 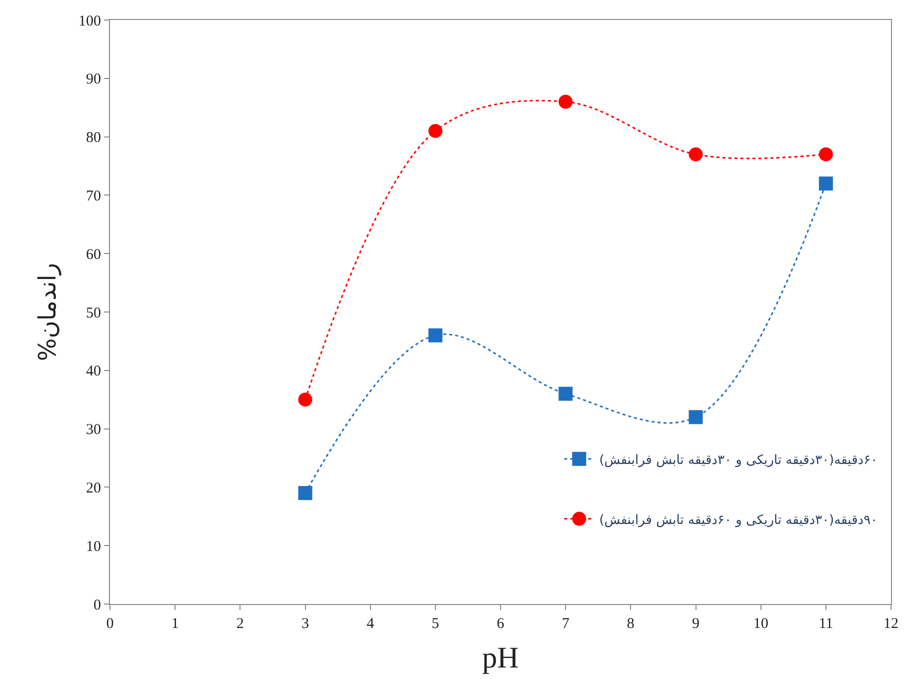 What do you see at coordinates (760, 624) in the screenshot?
I see `x-tick-label: 10` at bounding box center [760, 624].